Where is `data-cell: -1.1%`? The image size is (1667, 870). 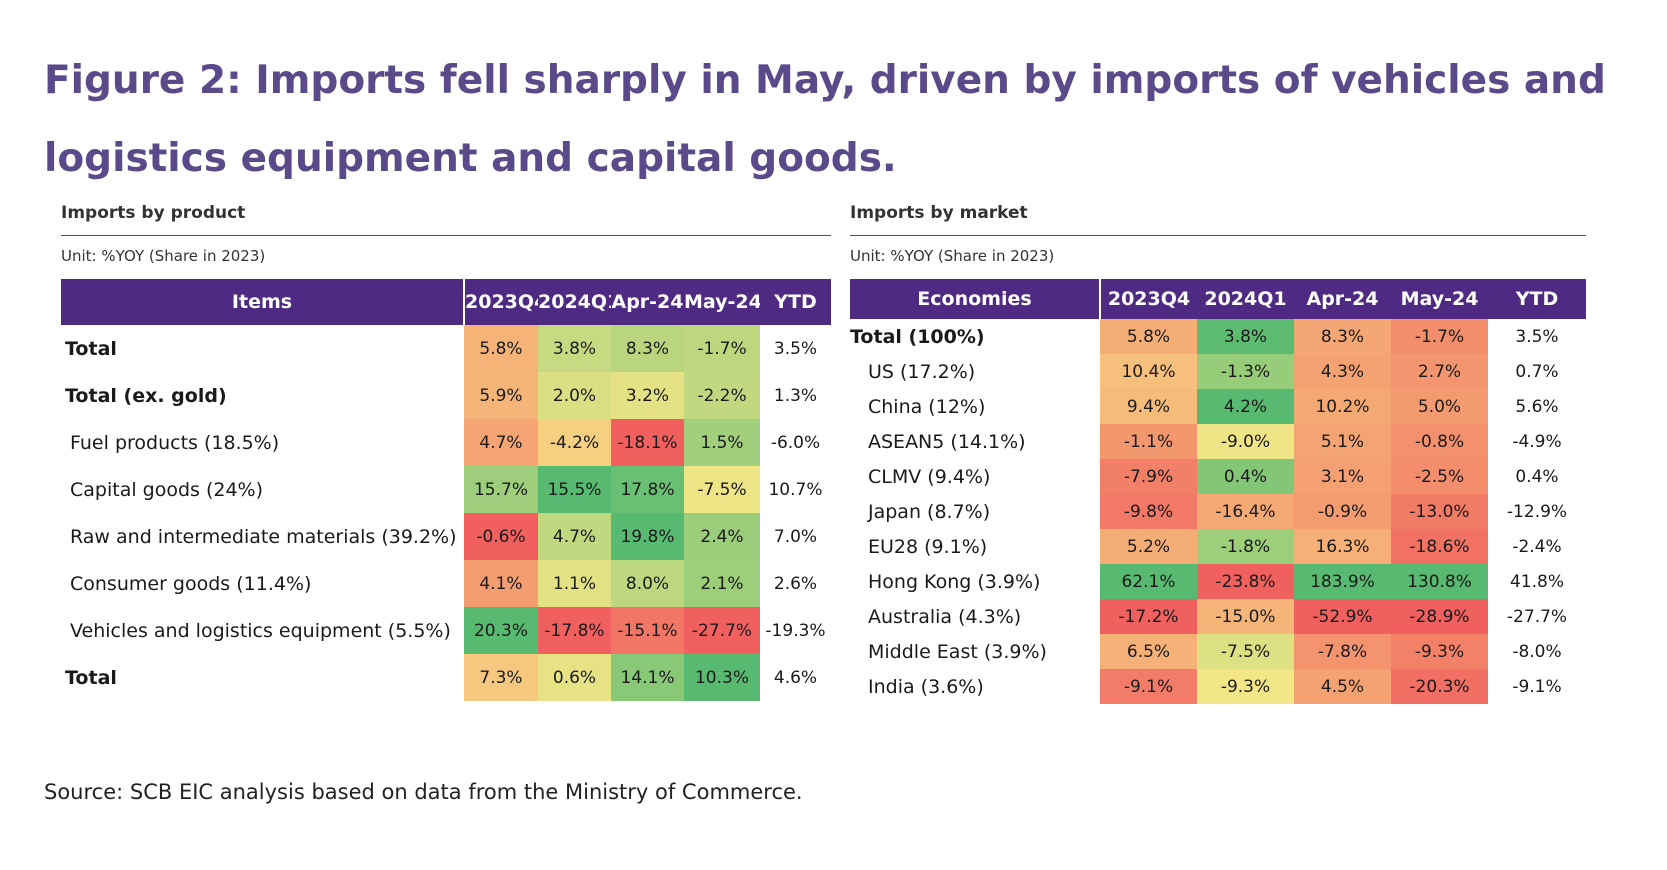 data-cell: -1.1% is located at coordinates (1148, 441).